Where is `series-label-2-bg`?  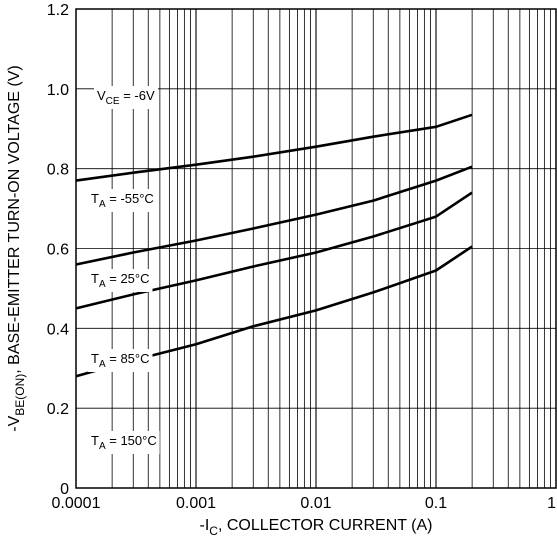
series-label-2-bg is located at coordinates (120, 280).